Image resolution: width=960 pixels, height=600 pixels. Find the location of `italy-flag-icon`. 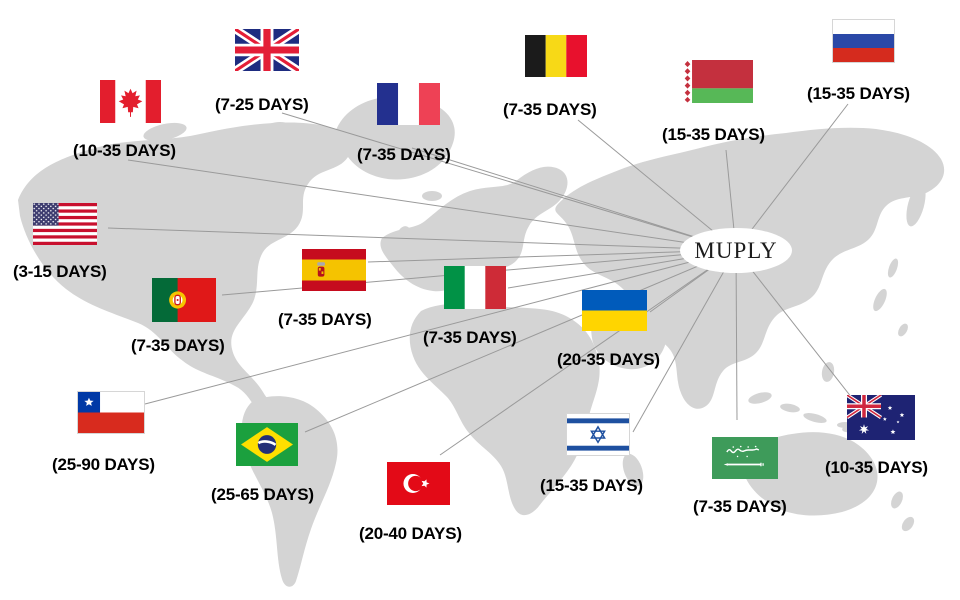

italy-flag-icon is located at coordinates (475, 287).